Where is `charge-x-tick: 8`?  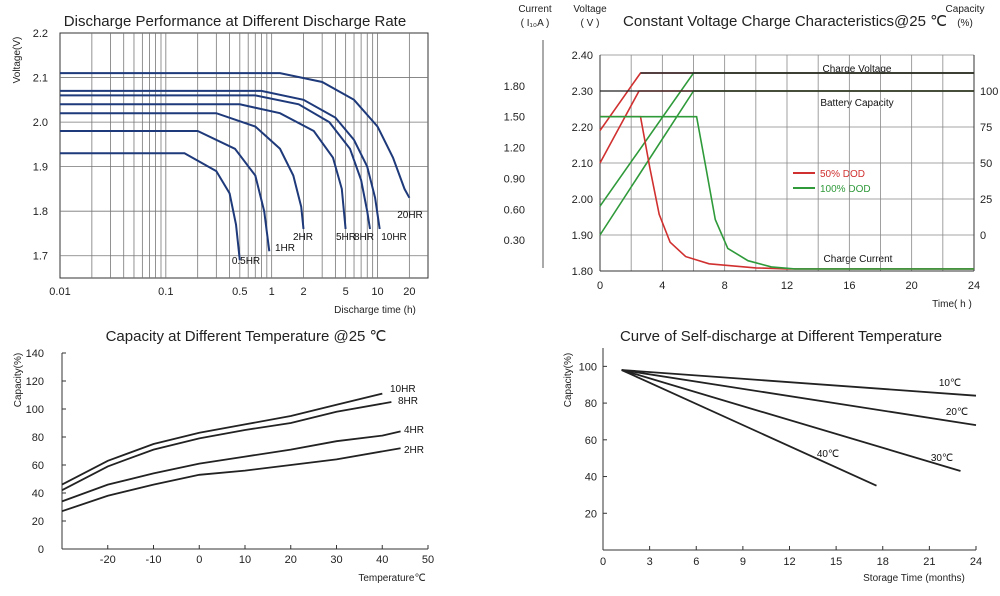
charge-x-tick: 8 is located at coordinates (725, 286).